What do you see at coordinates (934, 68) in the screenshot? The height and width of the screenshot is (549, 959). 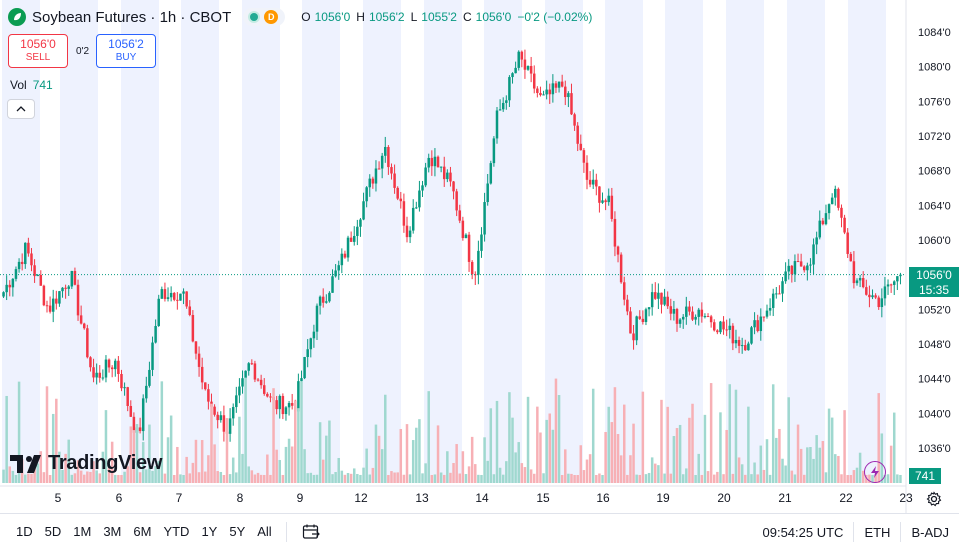 I see `price-tick-label: 1080'0` at bounding box center [934, 68].